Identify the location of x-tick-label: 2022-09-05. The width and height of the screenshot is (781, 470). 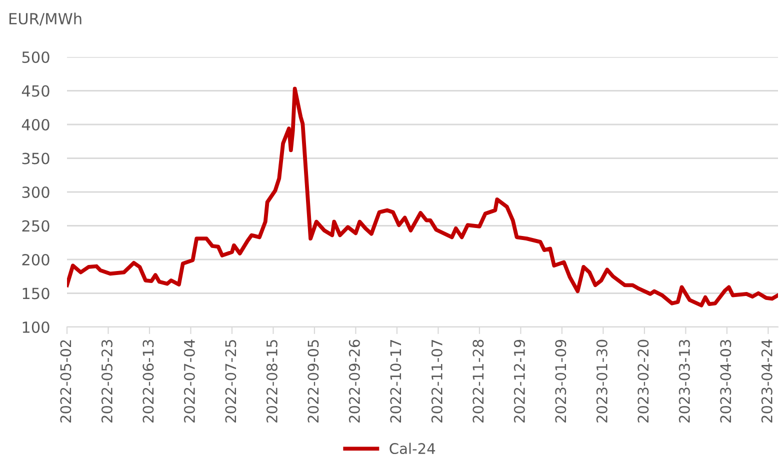
(313, 381).